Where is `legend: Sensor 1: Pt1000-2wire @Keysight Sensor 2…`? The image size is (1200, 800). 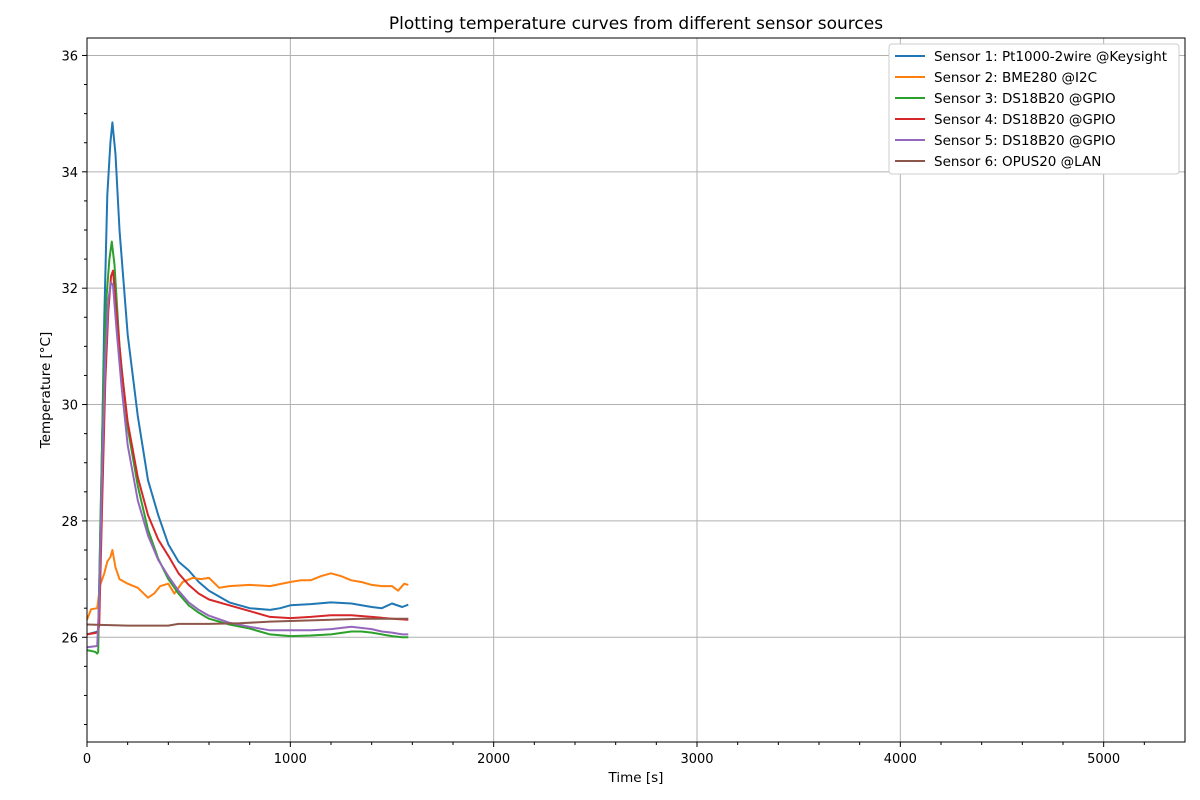
legend: Sensor 1: Pt1000-2wire @Keysight Sensor 2… is located at coordinates (1034, 109).